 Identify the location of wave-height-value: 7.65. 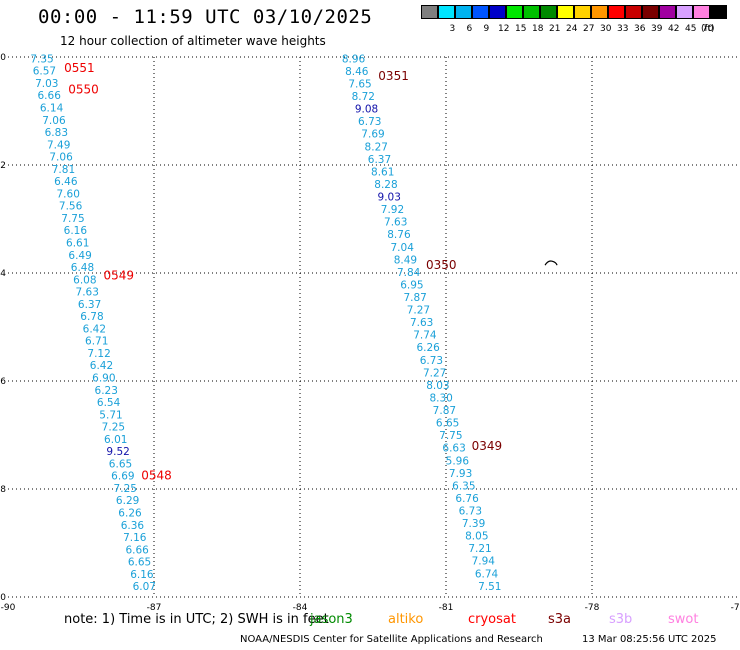
(359, 85).